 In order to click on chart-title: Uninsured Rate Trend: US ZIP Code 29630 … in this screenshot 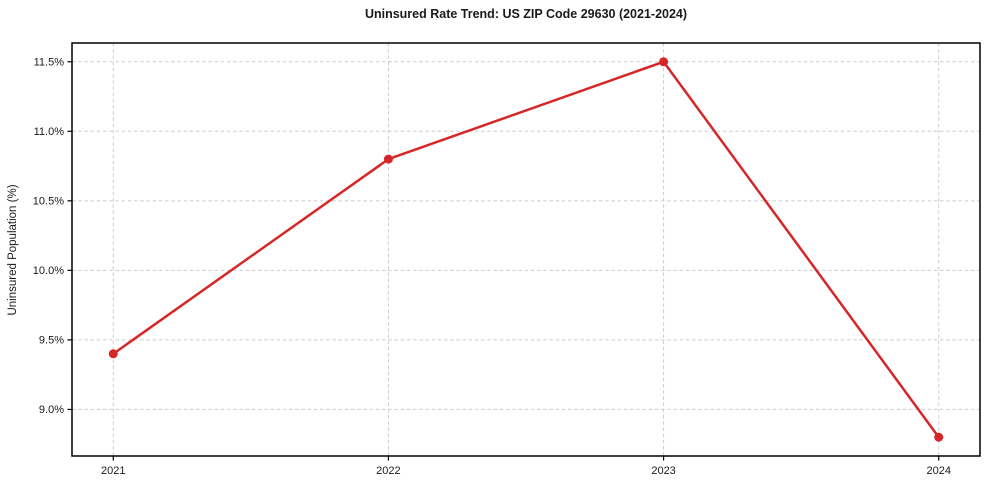, I will do `click(526, 14)`.